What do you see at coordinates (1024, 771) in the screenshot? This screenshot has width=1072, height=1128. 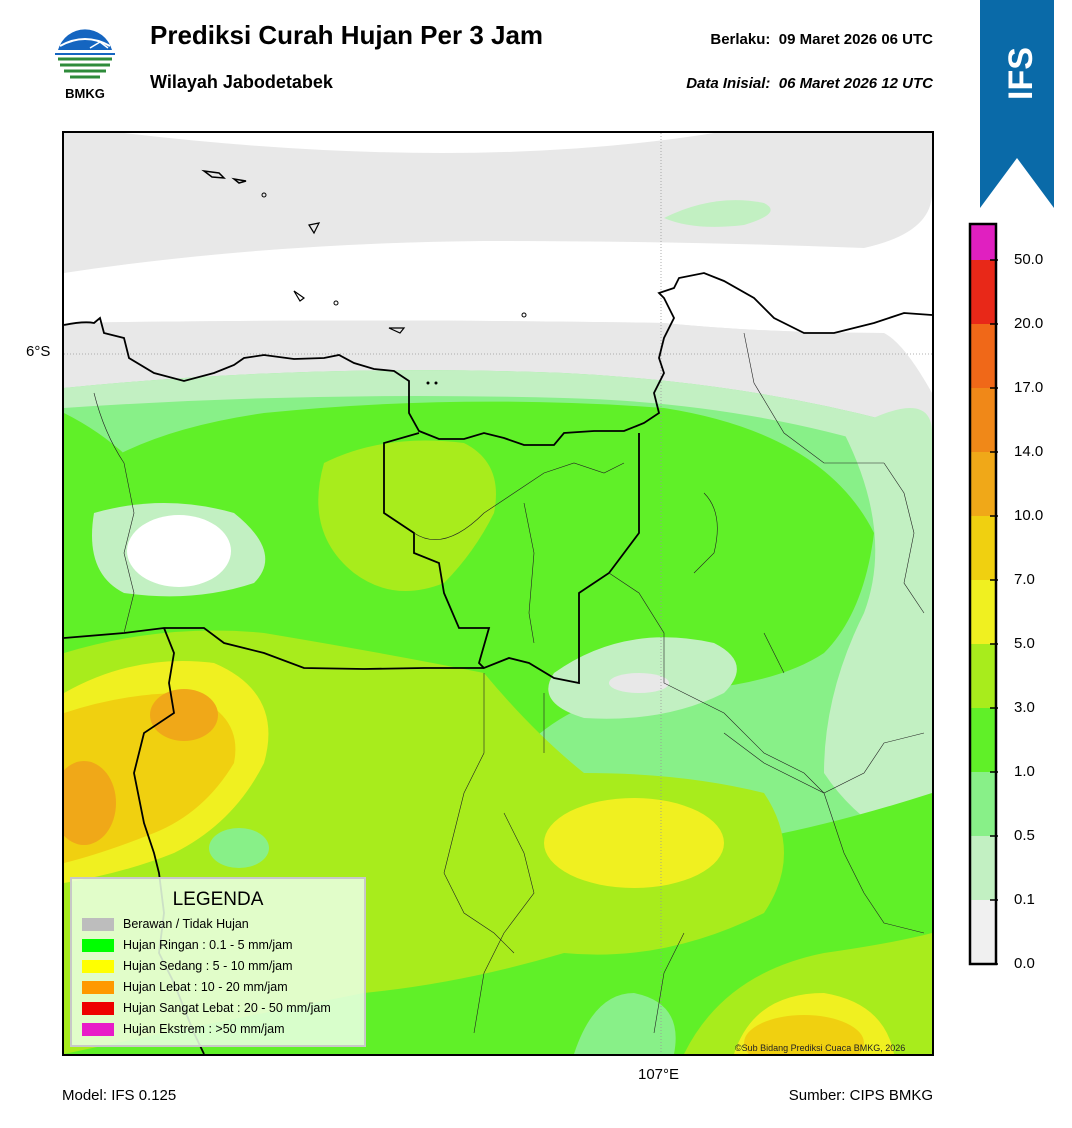 I see `colorbar-tick-label: 1.0` at bounding box center [1024, 771].